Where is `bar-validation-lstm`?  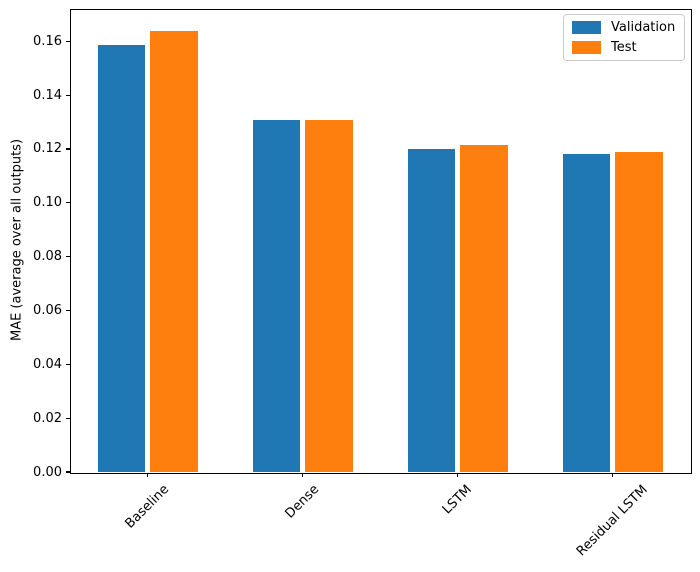 bar-validation-lstm is located at coordinates (431, 310).